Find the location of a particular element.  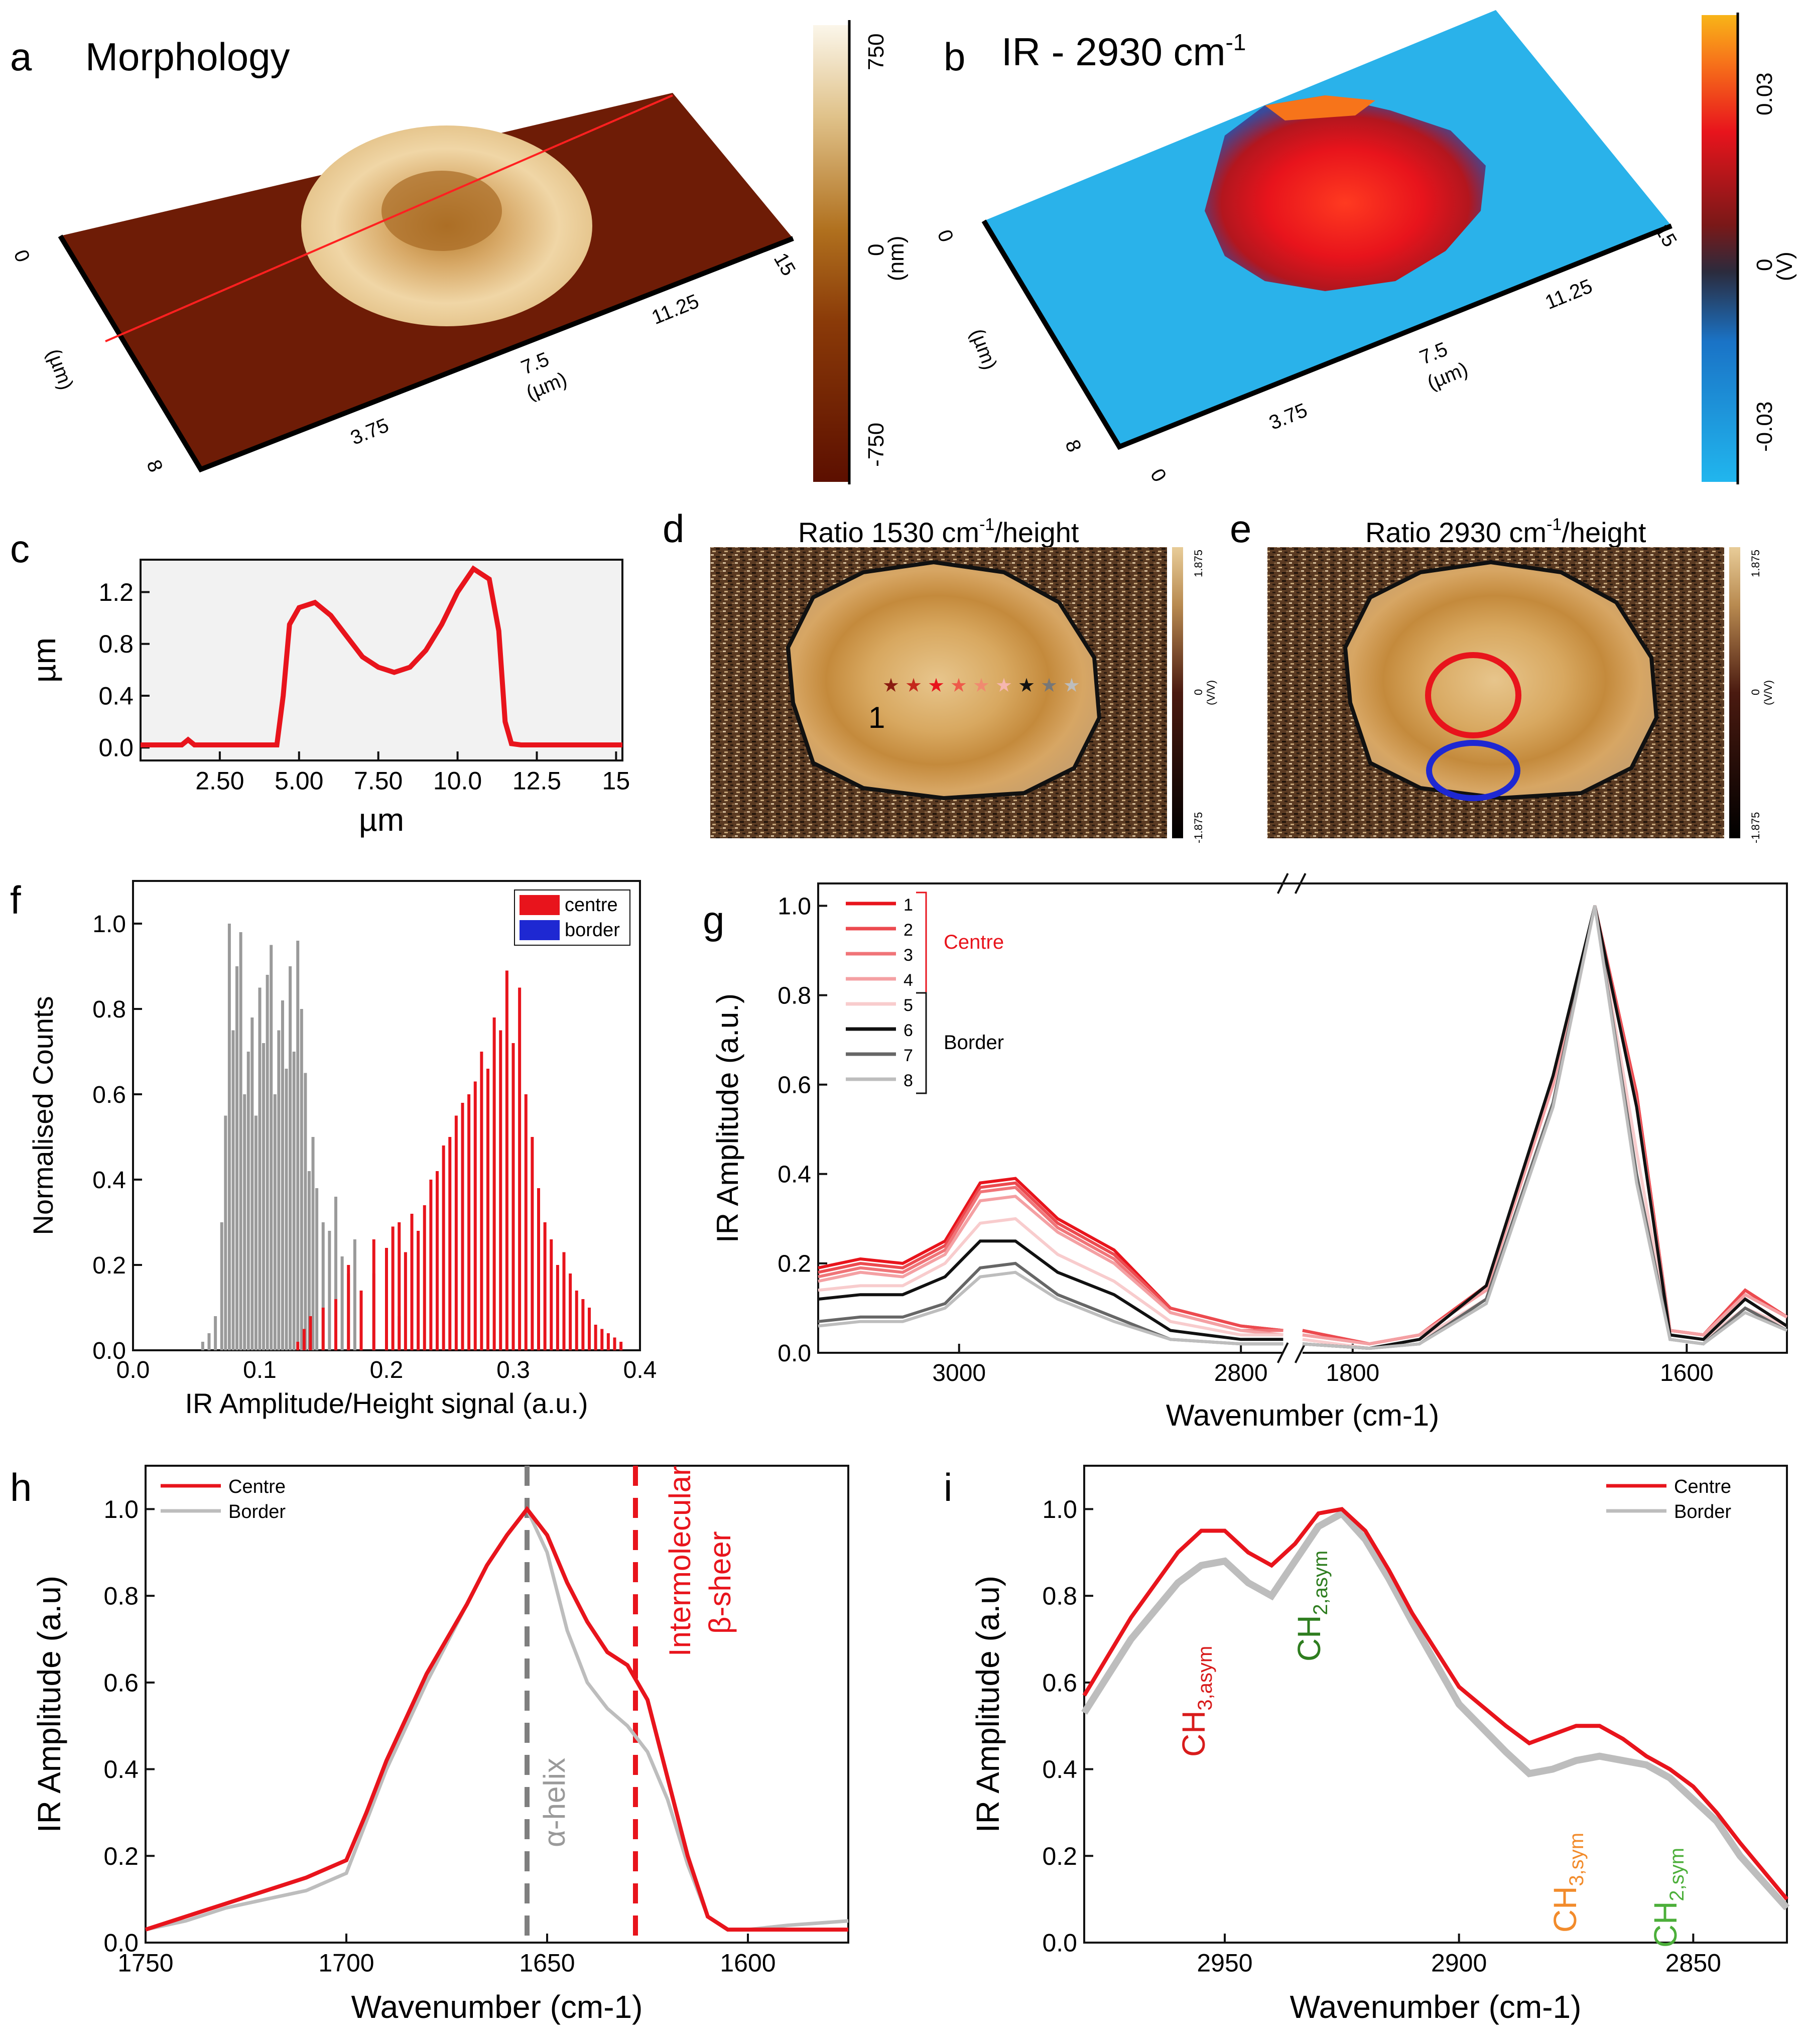

b-colorbar is located at coordinates (1720, 248).